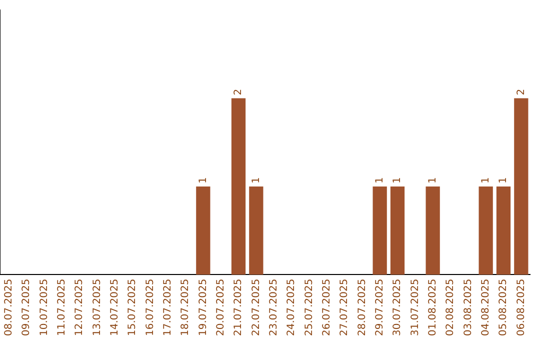  What do you see at coordinates (150, 307) in the screenshot?
I see `x-tick-label: 16.07.2025` at bounding box center [150, 307].